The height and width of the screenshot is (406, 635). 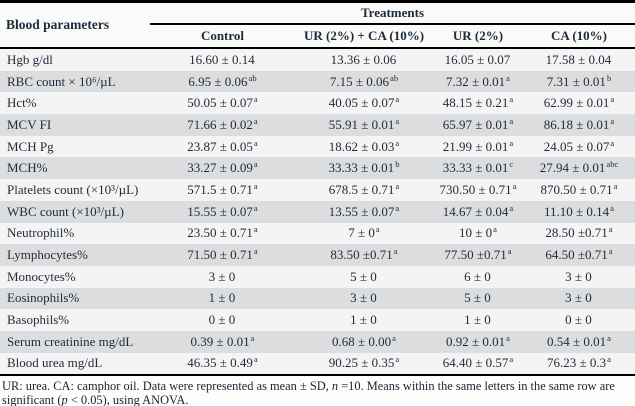 I want to click on value-cell-control: 71.66 ± 0.02 a, so click(x=222, y=123).